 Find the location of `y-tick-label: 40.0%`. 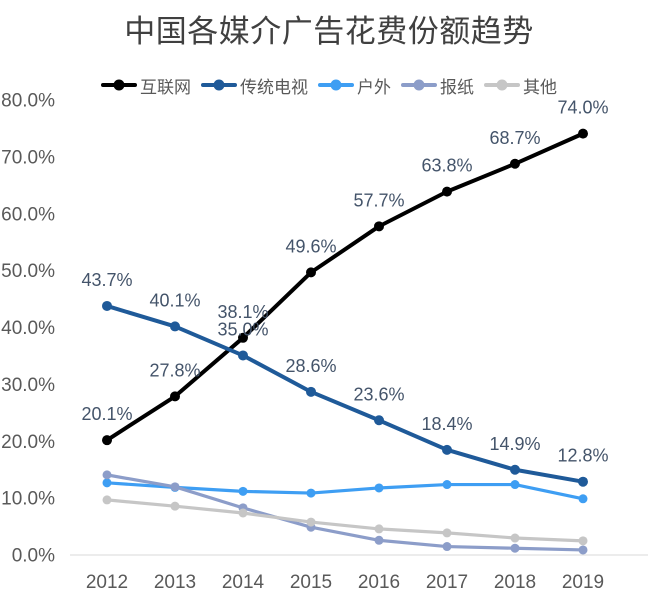

y-tick-label: 40.0% is located at coordinates (28, 328).